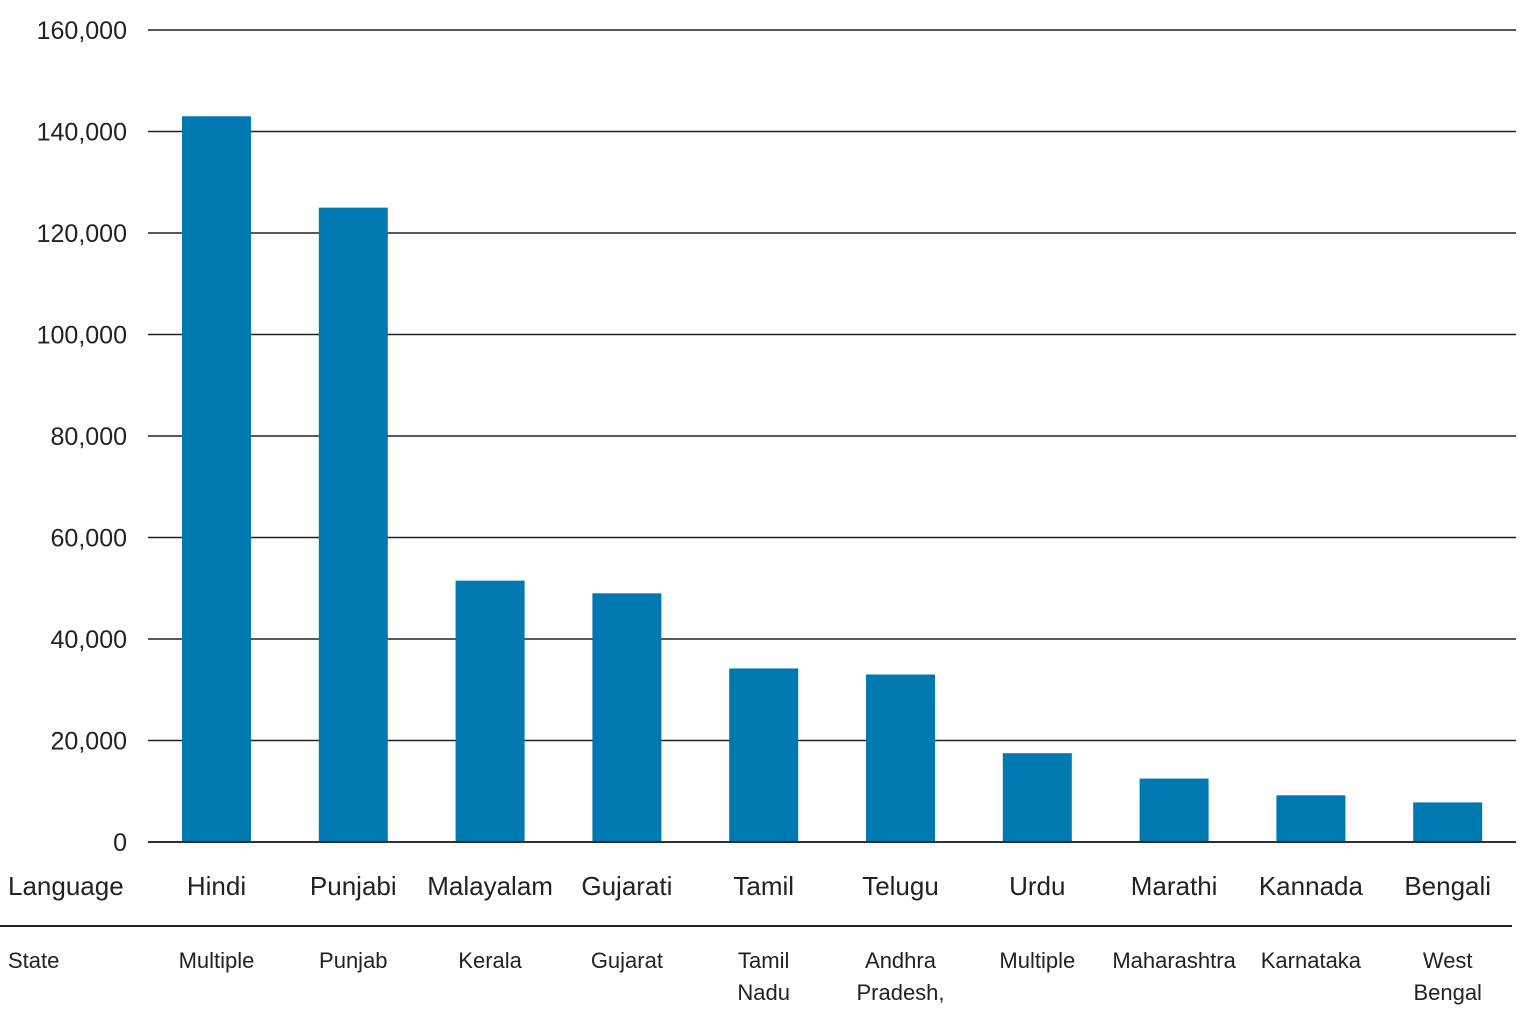 Image resolution: width=1522 pixels, height=1025 pixels. What do you see at coordinates (1448, 822) in the screenshot?
I see `bar-bengali` at bounding box center [1448, 822].